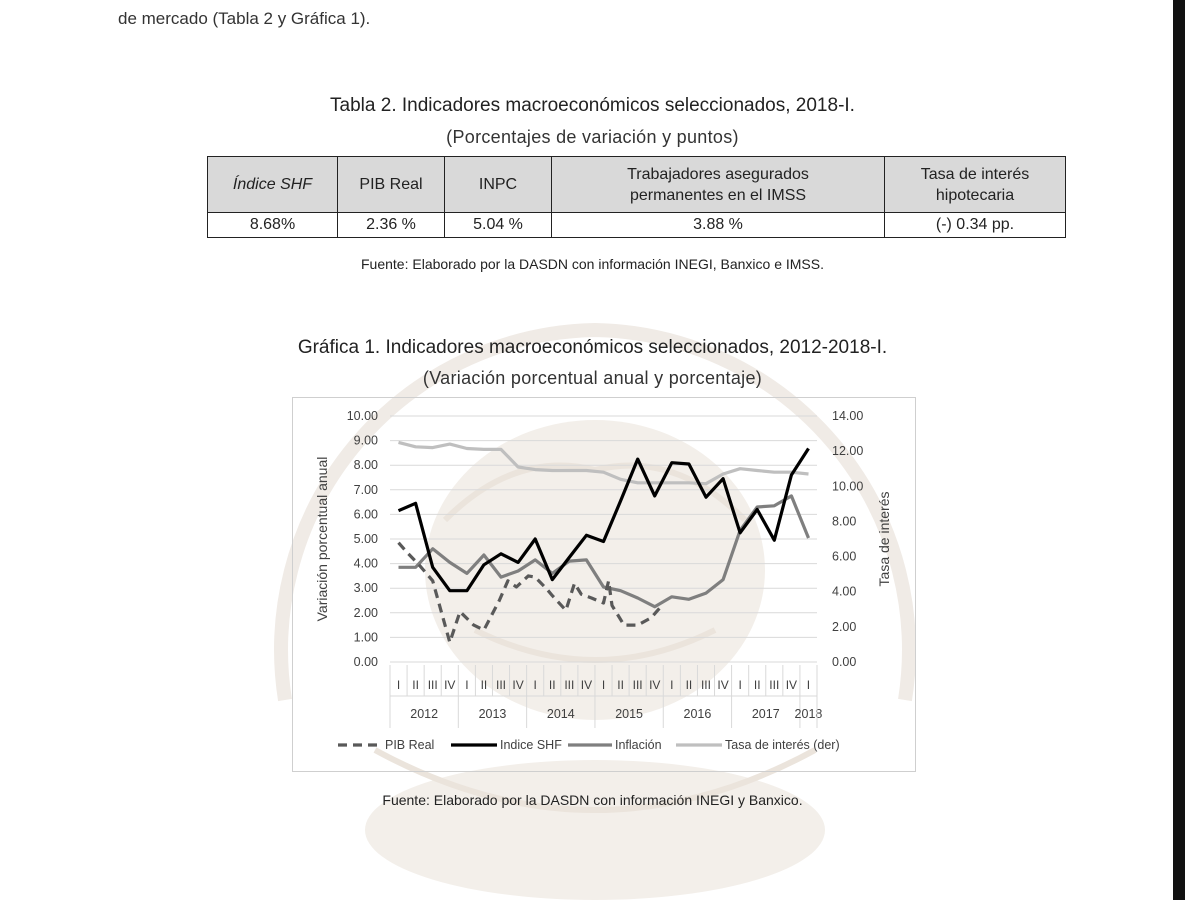  I want to click on right-edge-bar, so click(1179, 450).